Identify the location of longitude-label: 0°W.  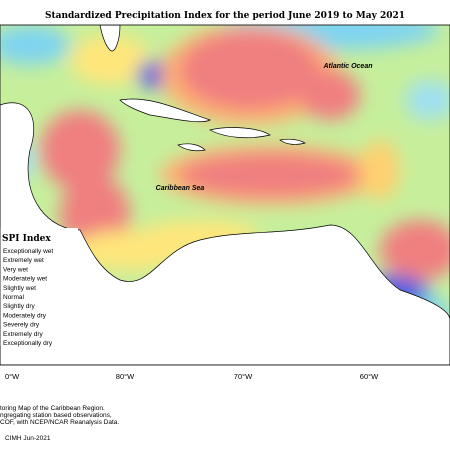
(12, 376).